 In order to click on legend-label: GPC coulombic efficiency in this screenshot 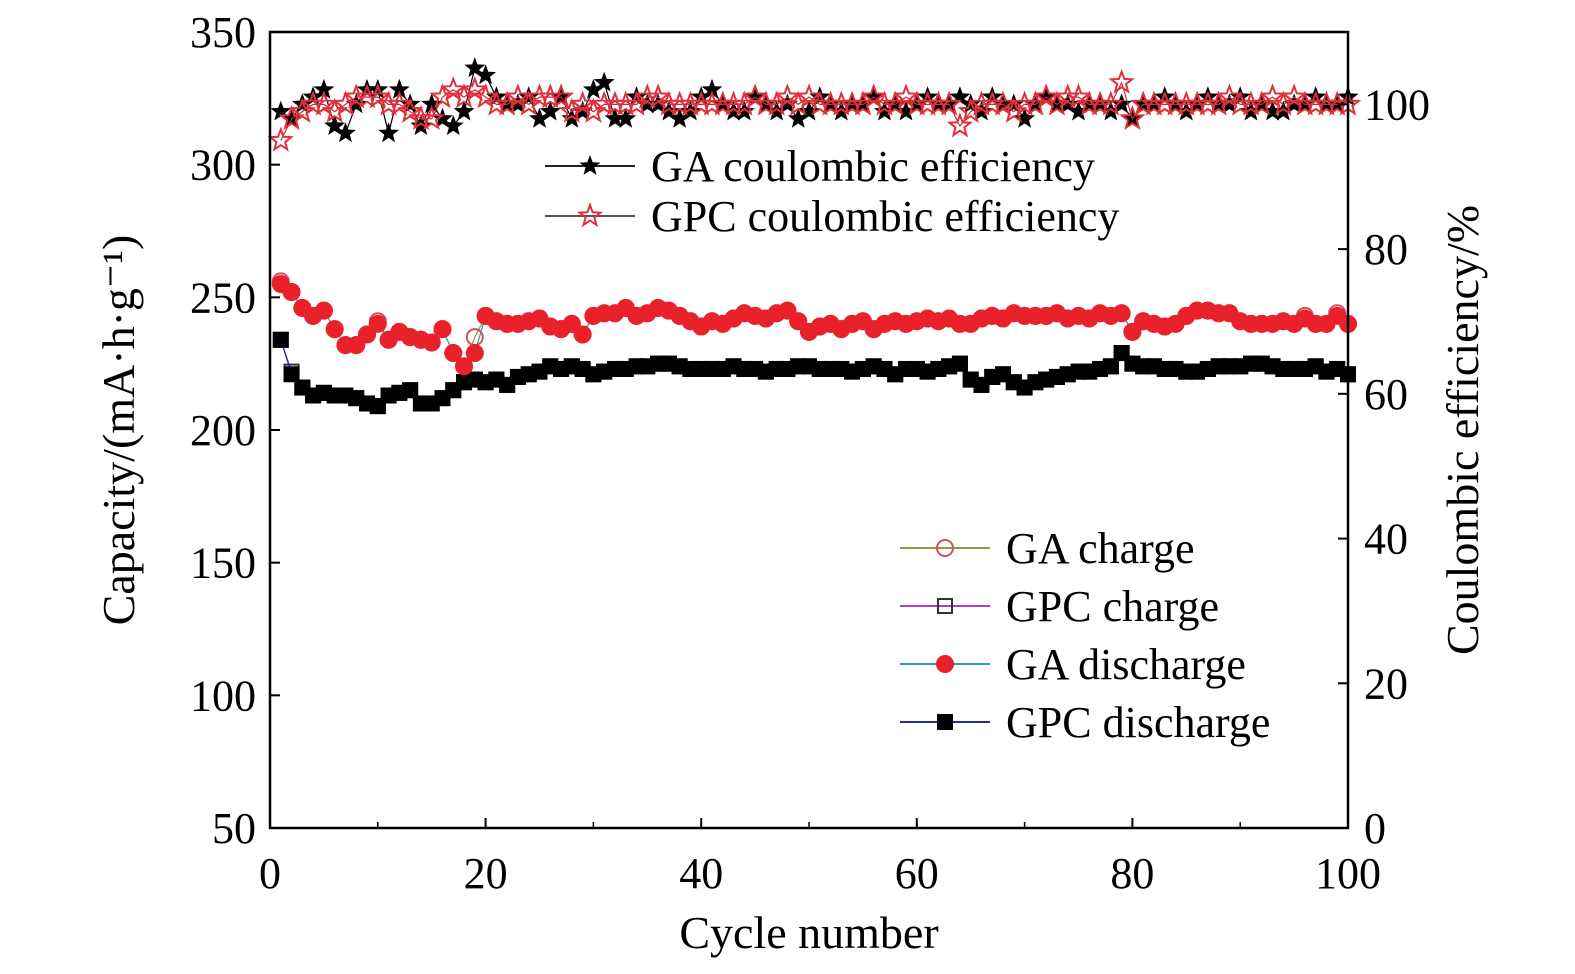, I will do `click(885, 216)`.